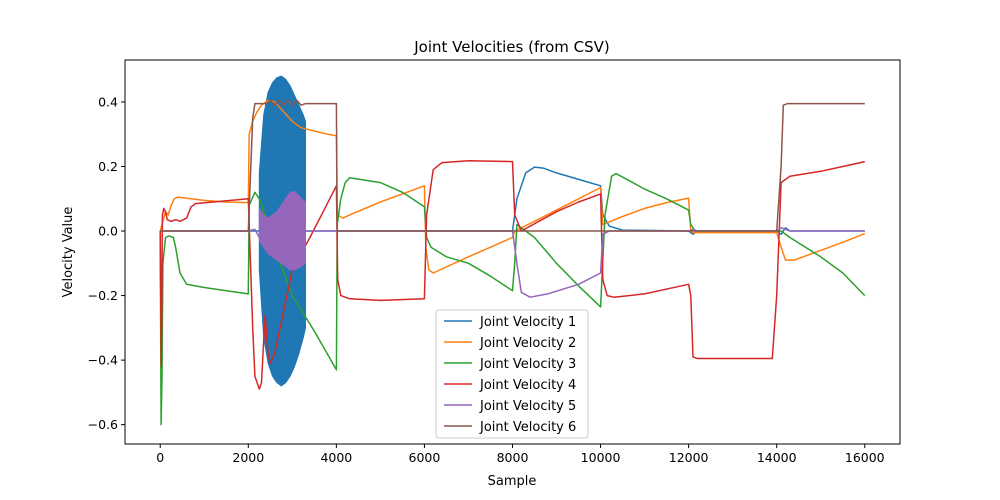 This screenshot has height=500, width=1000. I want to click on legend-item: Joint Velocity 2, so click(510, 343).